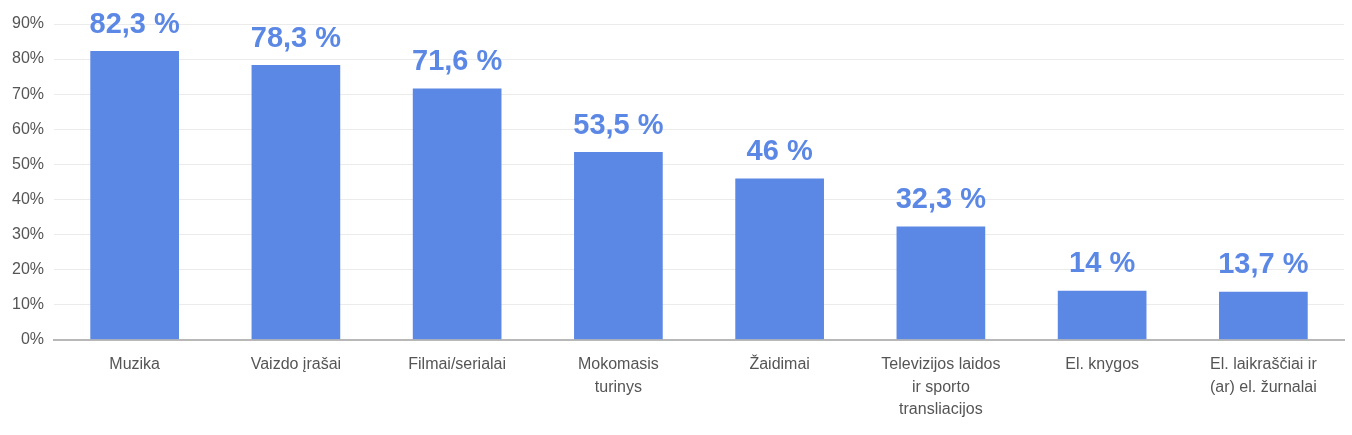 The image size is (1352, 435). I want to click on y-tick-label: 40%, so click(28, 198).